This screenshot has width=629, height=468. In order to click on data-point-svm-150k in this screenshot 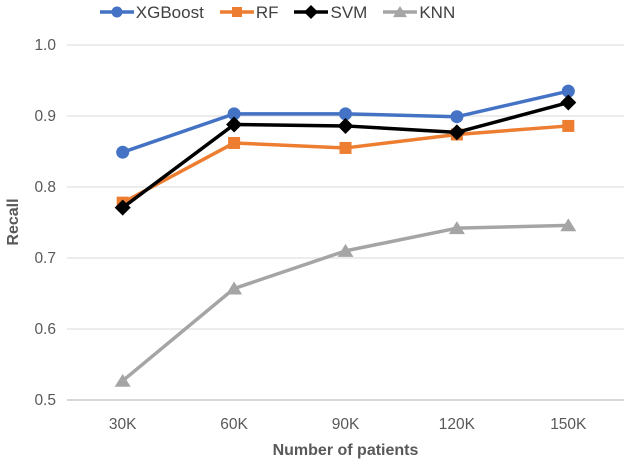, I will do `click(568, 102)`.